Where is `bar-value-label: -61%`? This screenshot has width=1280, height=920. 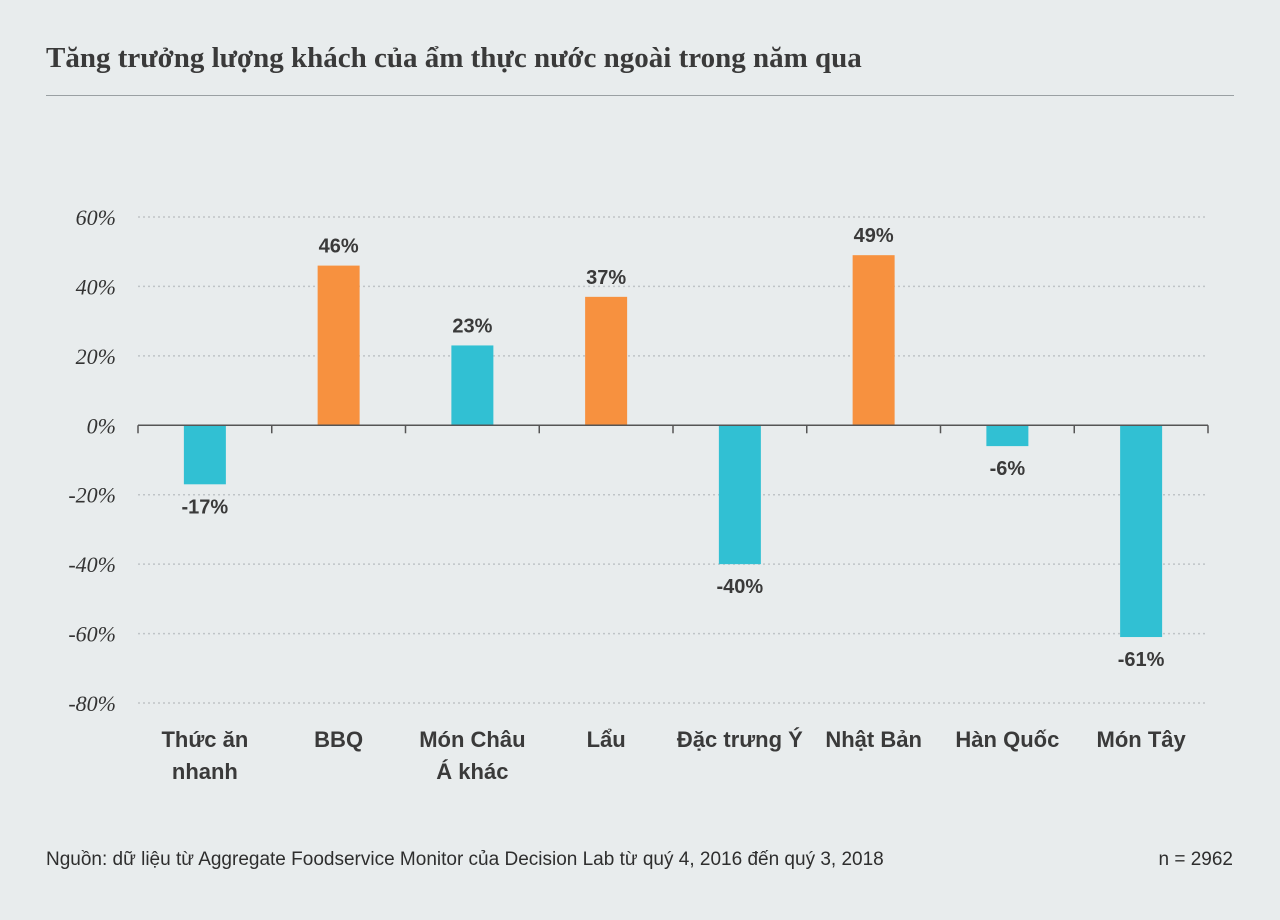
bar-value-label: -61% is located at coordinates (1141, 660).